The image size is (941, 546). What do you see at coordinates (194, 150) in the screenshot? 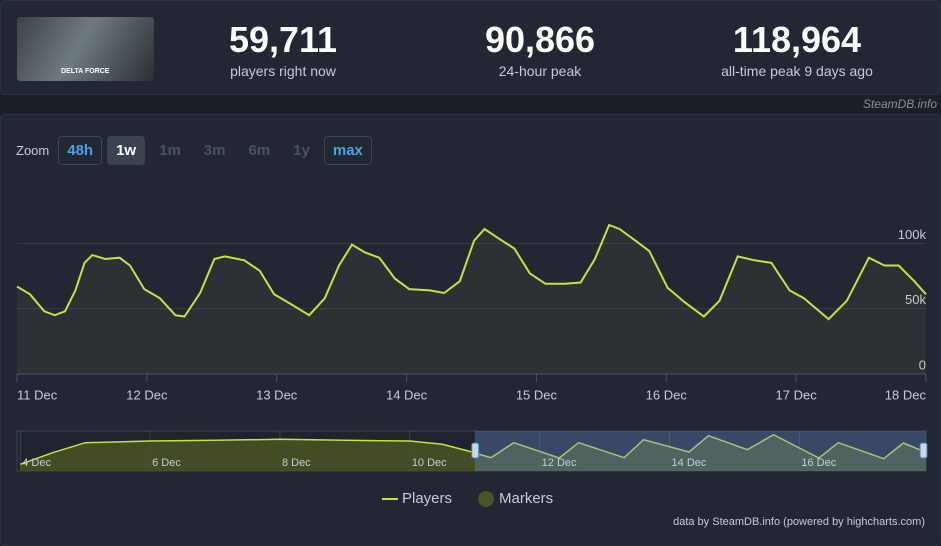
I see `zoom-bar: Zoom 48h 1w 1m 3m 6m 1y max` at bounding box center [194, 150].